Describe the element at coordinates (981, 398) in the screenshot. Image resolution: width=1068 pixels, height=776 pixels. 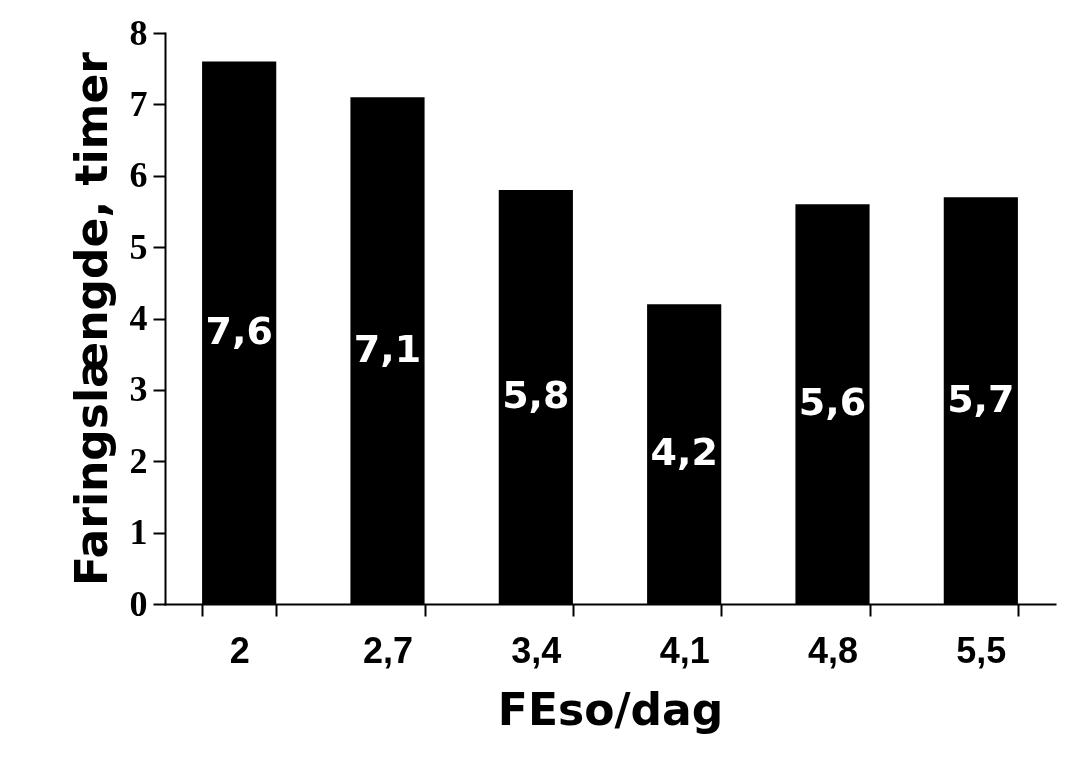
I see `data-label: 5,7` at that location.